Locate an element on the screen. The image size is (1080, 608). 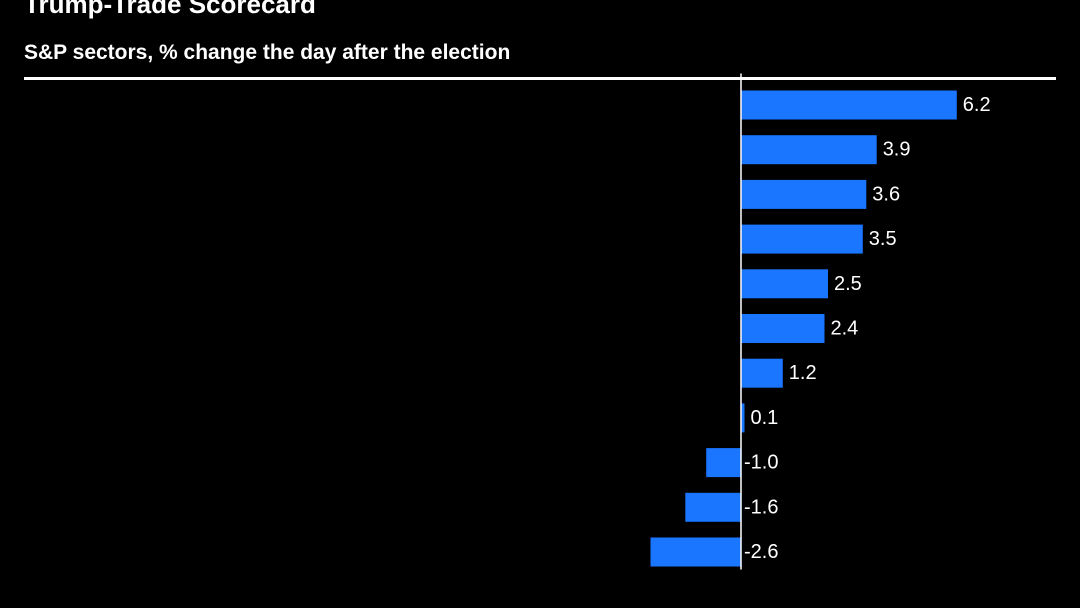
bar-value-label: 0.1 is located at coordinates (765, 418).